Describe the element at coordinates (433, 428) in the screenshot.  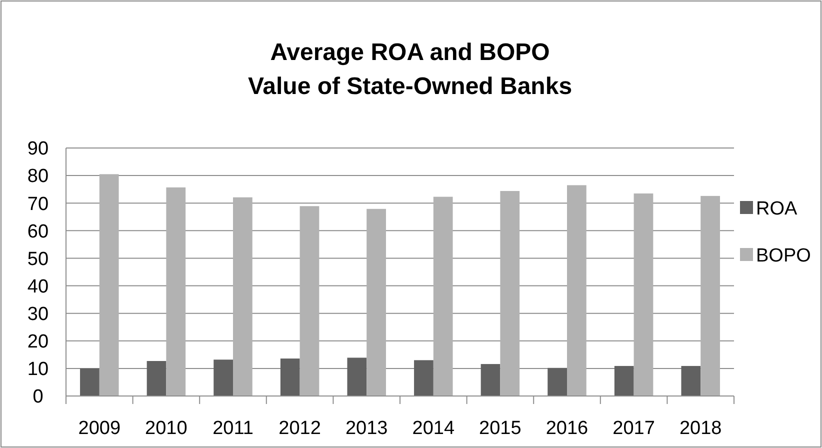
I see `x-tick-label: 2014` at that location.